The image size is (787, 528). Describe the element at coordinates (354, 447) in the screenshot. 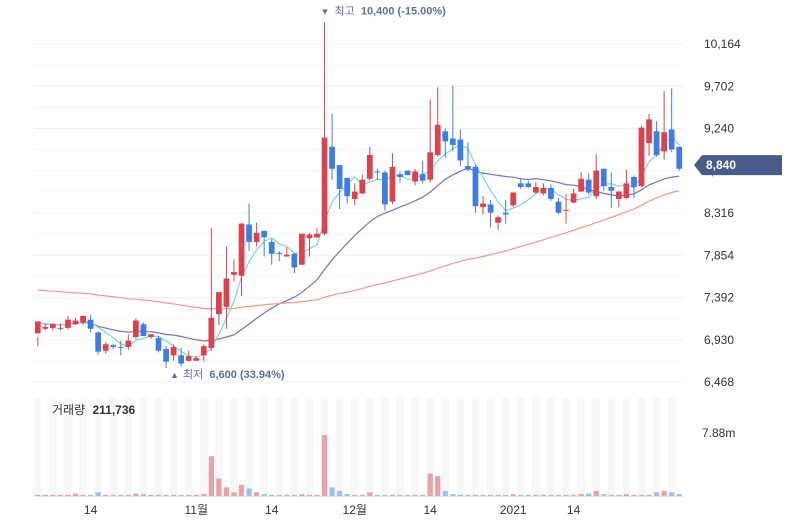

I see `volume-stripe` at that location.